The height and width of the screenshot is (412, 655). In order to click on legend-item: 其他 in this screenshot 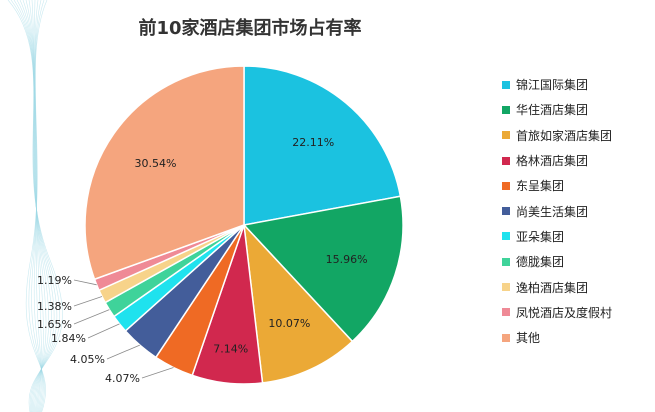, I will do `click(577, 337)`.